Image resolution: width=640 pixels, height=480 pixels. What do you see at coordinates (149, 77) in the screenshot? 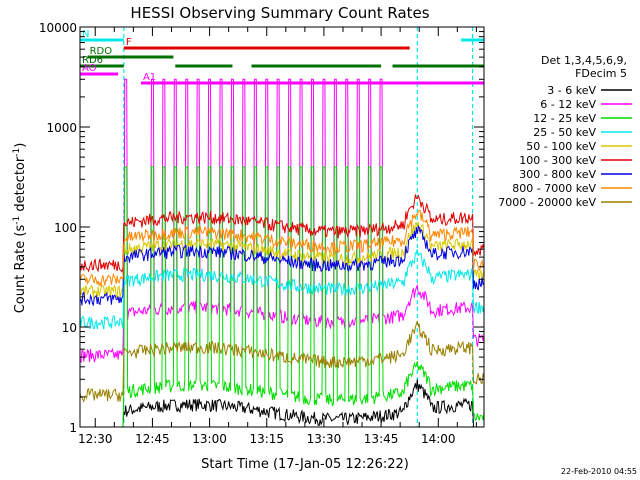
I see `flag-label: A1` at bounding box center [149, 77].